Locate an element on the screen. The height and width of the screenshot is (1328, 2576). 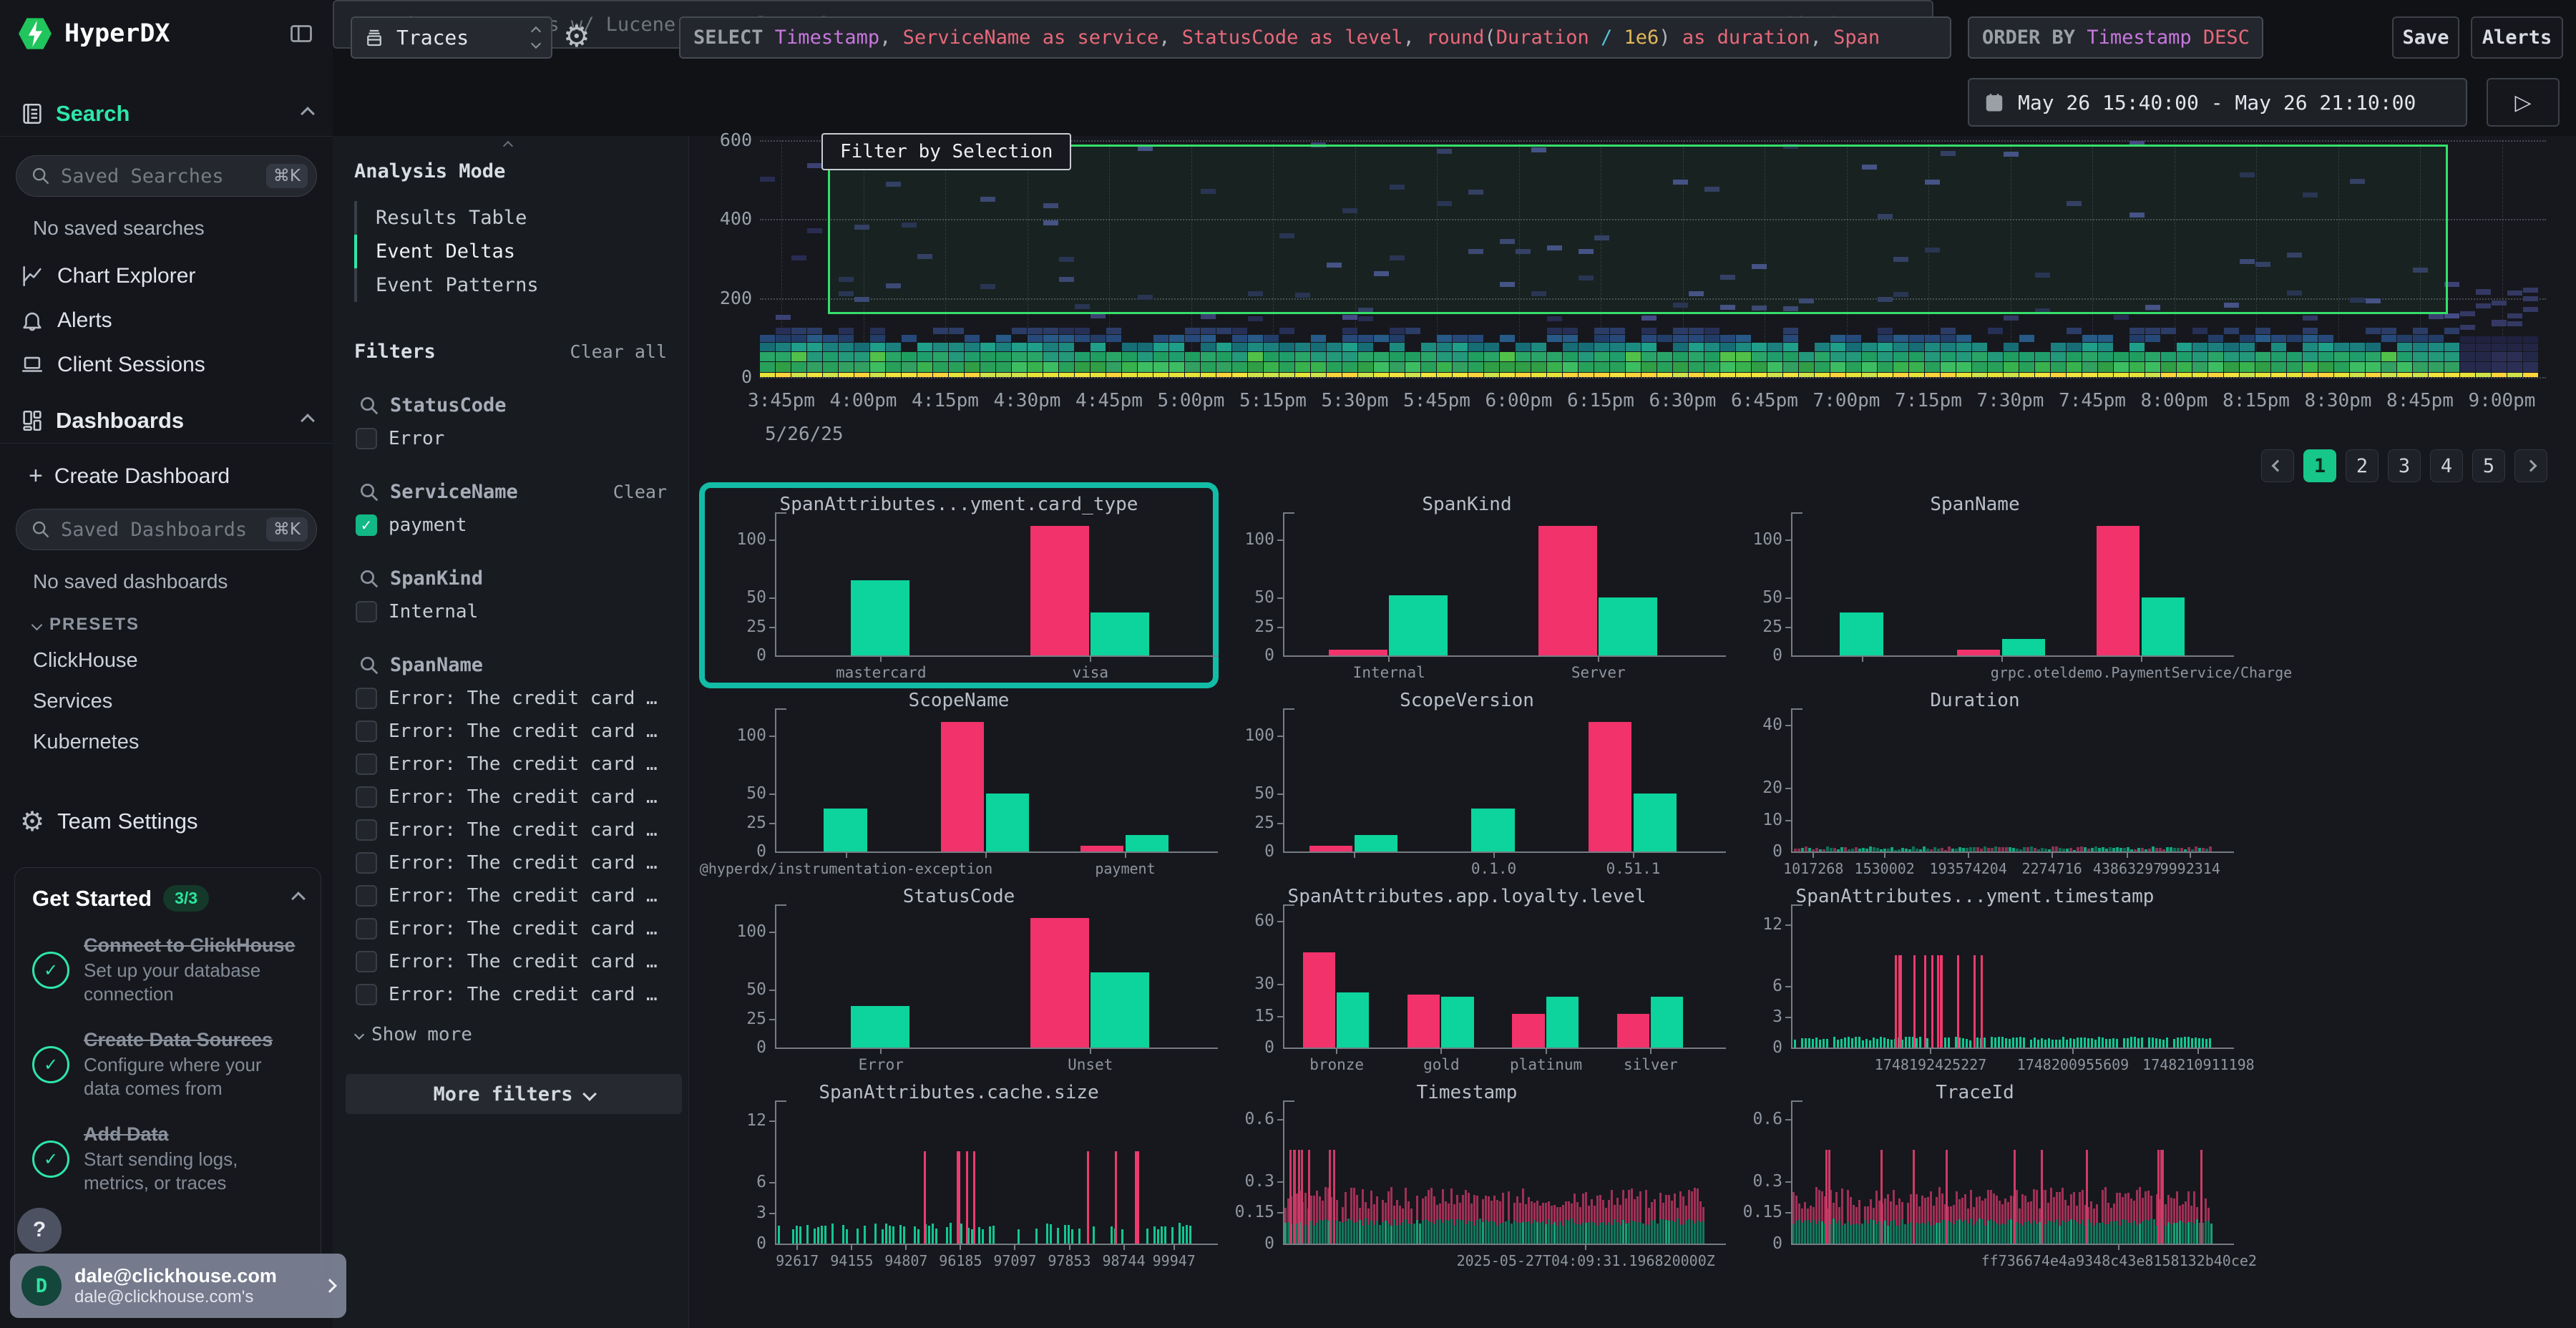
sidebar-section-search: Search is located at coordinates (166, 115).